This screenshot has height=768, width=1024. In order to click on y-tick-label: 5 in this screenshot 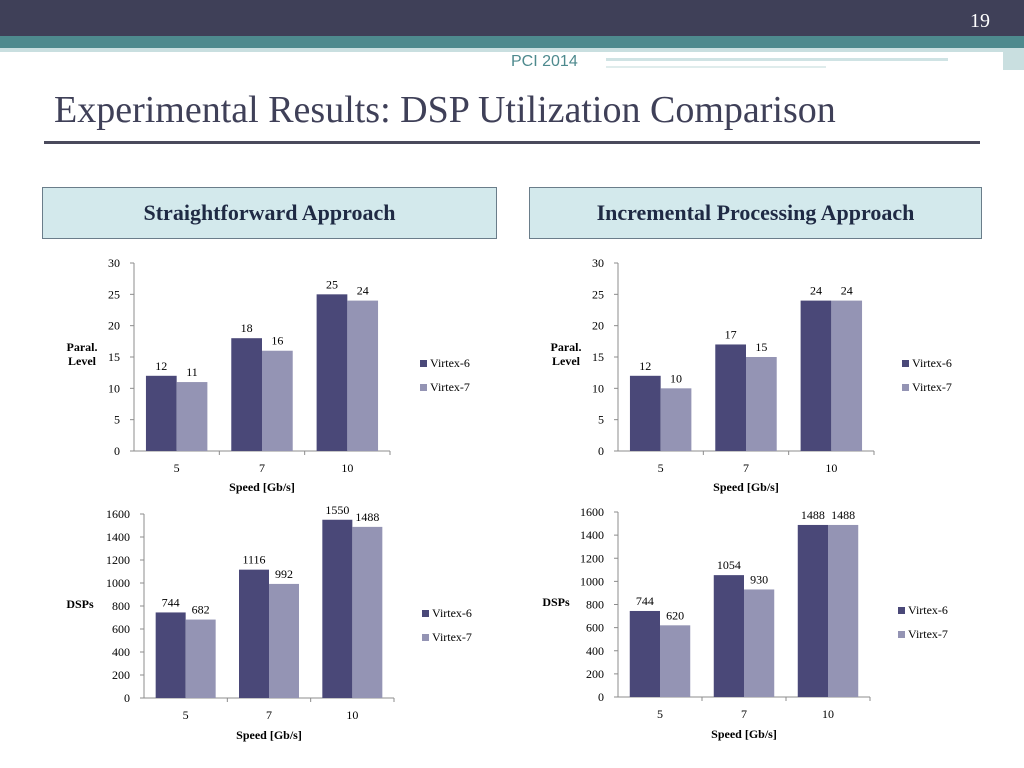, I will do `click(117, 420)`.